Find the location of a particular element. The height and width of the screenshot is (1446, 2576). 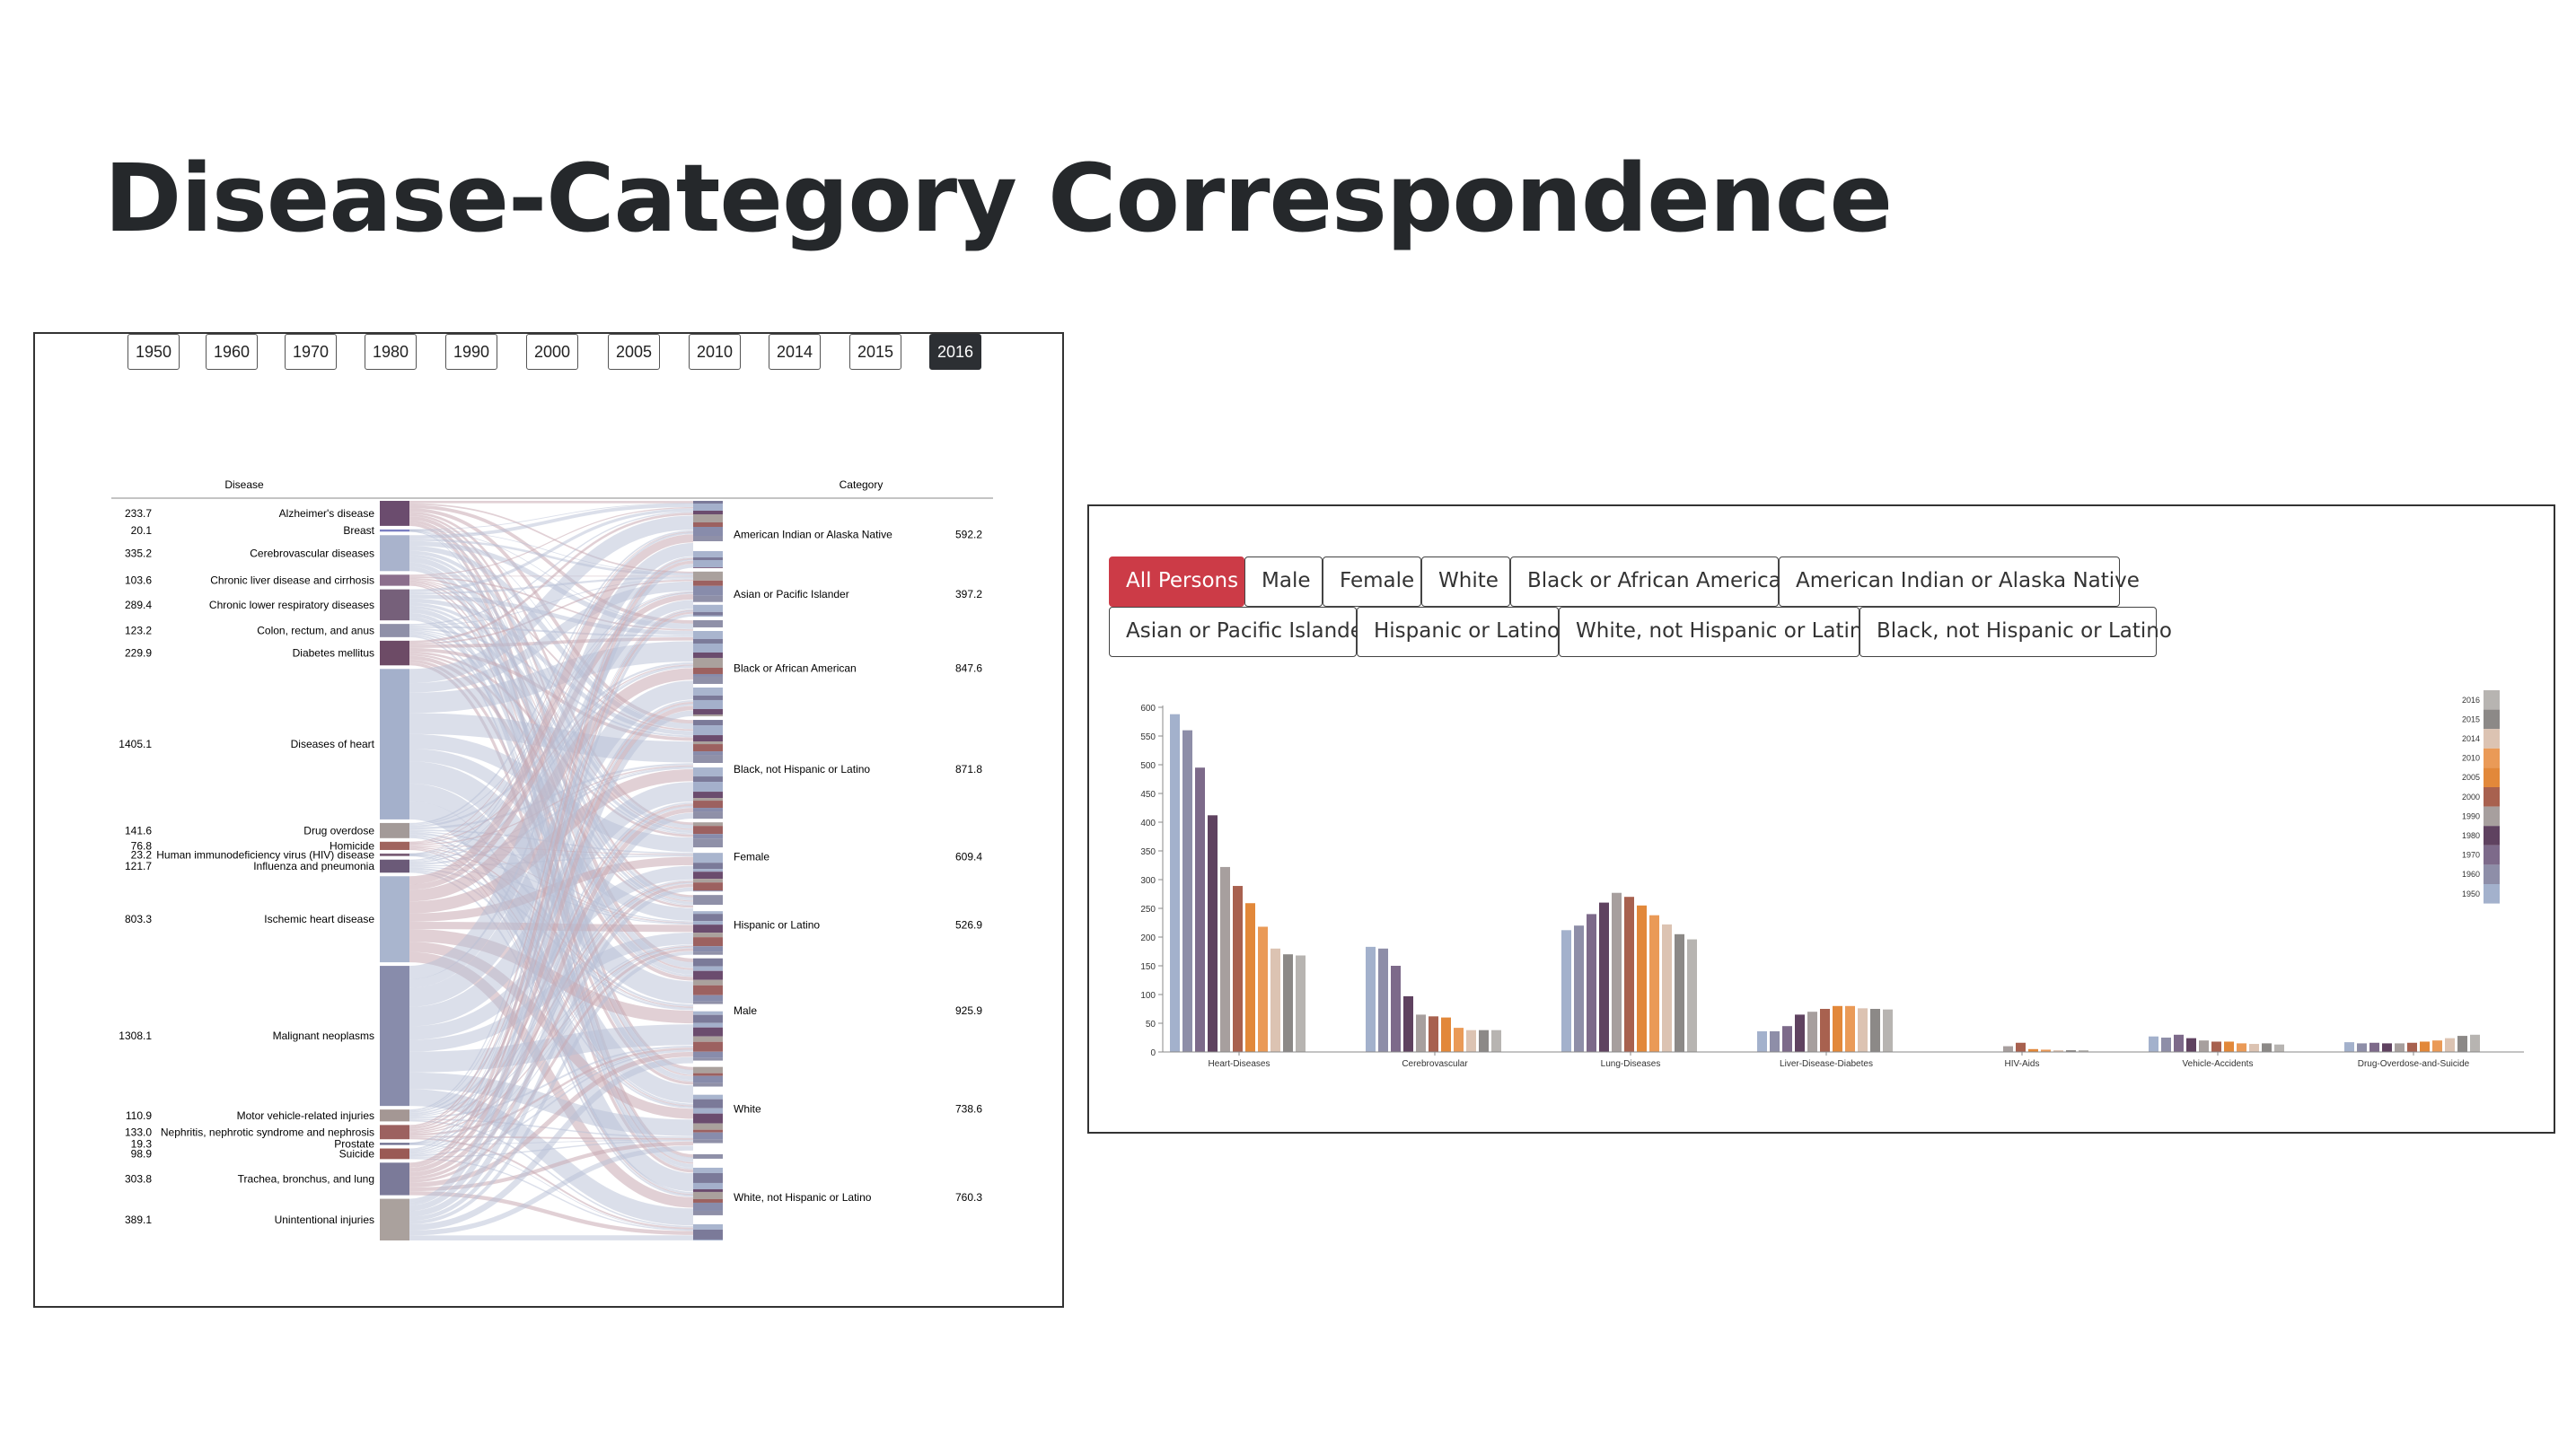

year-button-2015: 2015 is located at coordinates (875, 352).